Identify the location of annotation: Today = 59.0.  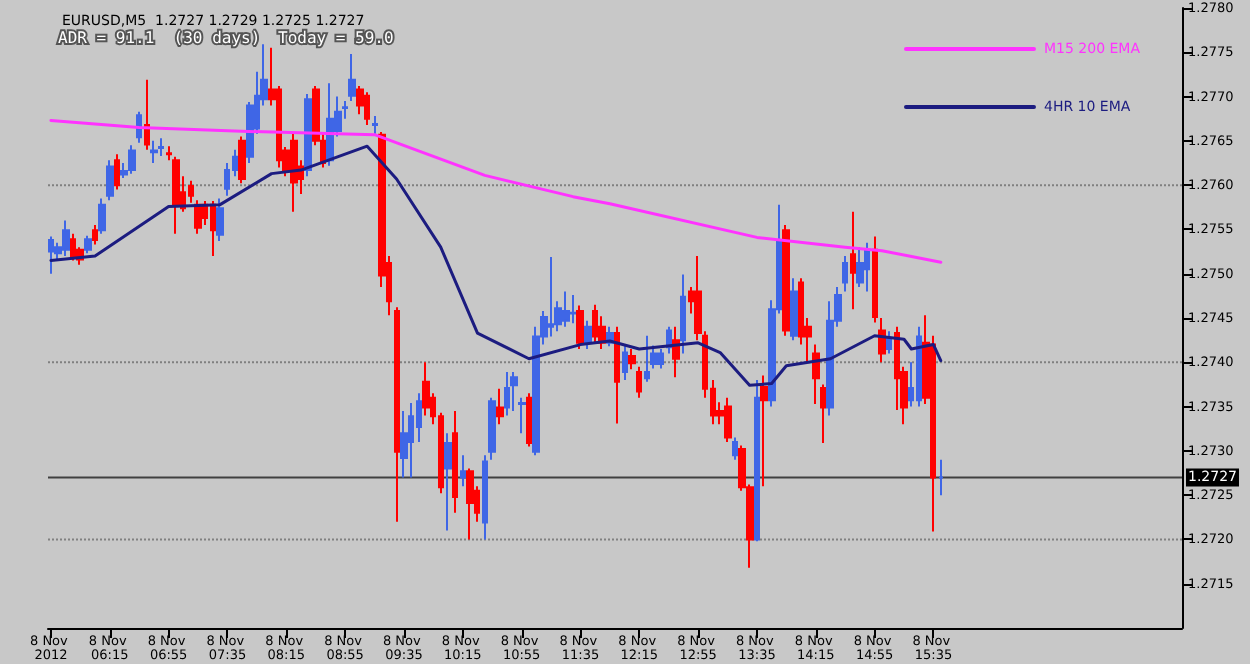
(336, 38).